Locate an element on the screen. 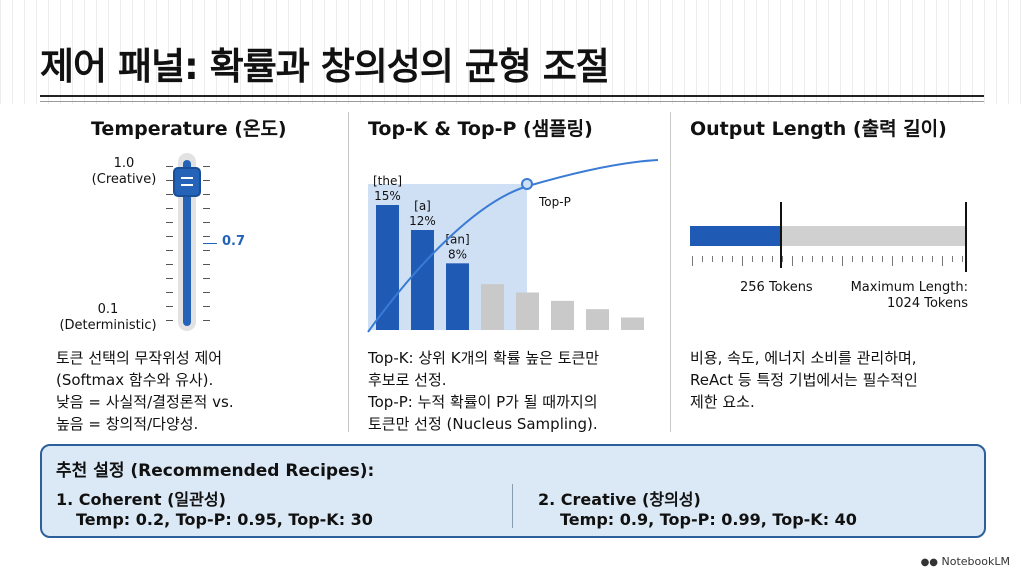  sampling-heading: Top-K & Top-P (샘플링) is located at coordinates (480, 129).